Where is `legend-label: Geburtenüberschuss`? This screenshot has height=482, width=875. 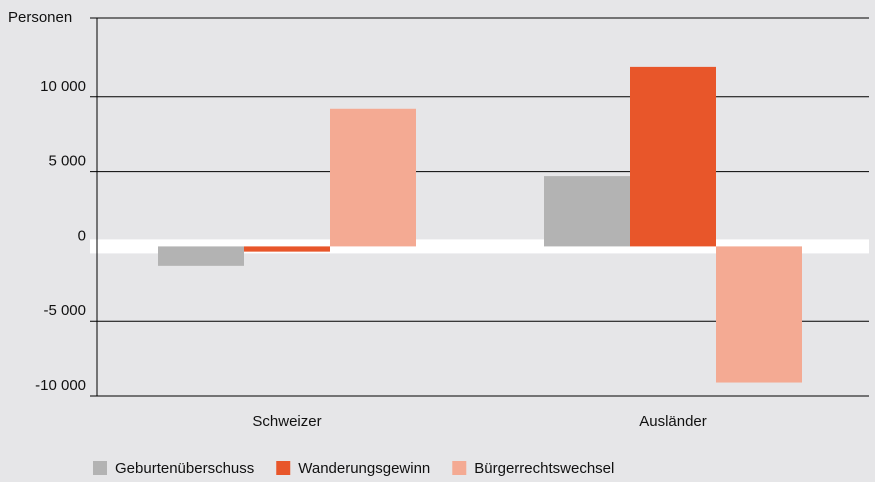
legend-label: Geburtenüberschuss is located at coordinates (184, 468).